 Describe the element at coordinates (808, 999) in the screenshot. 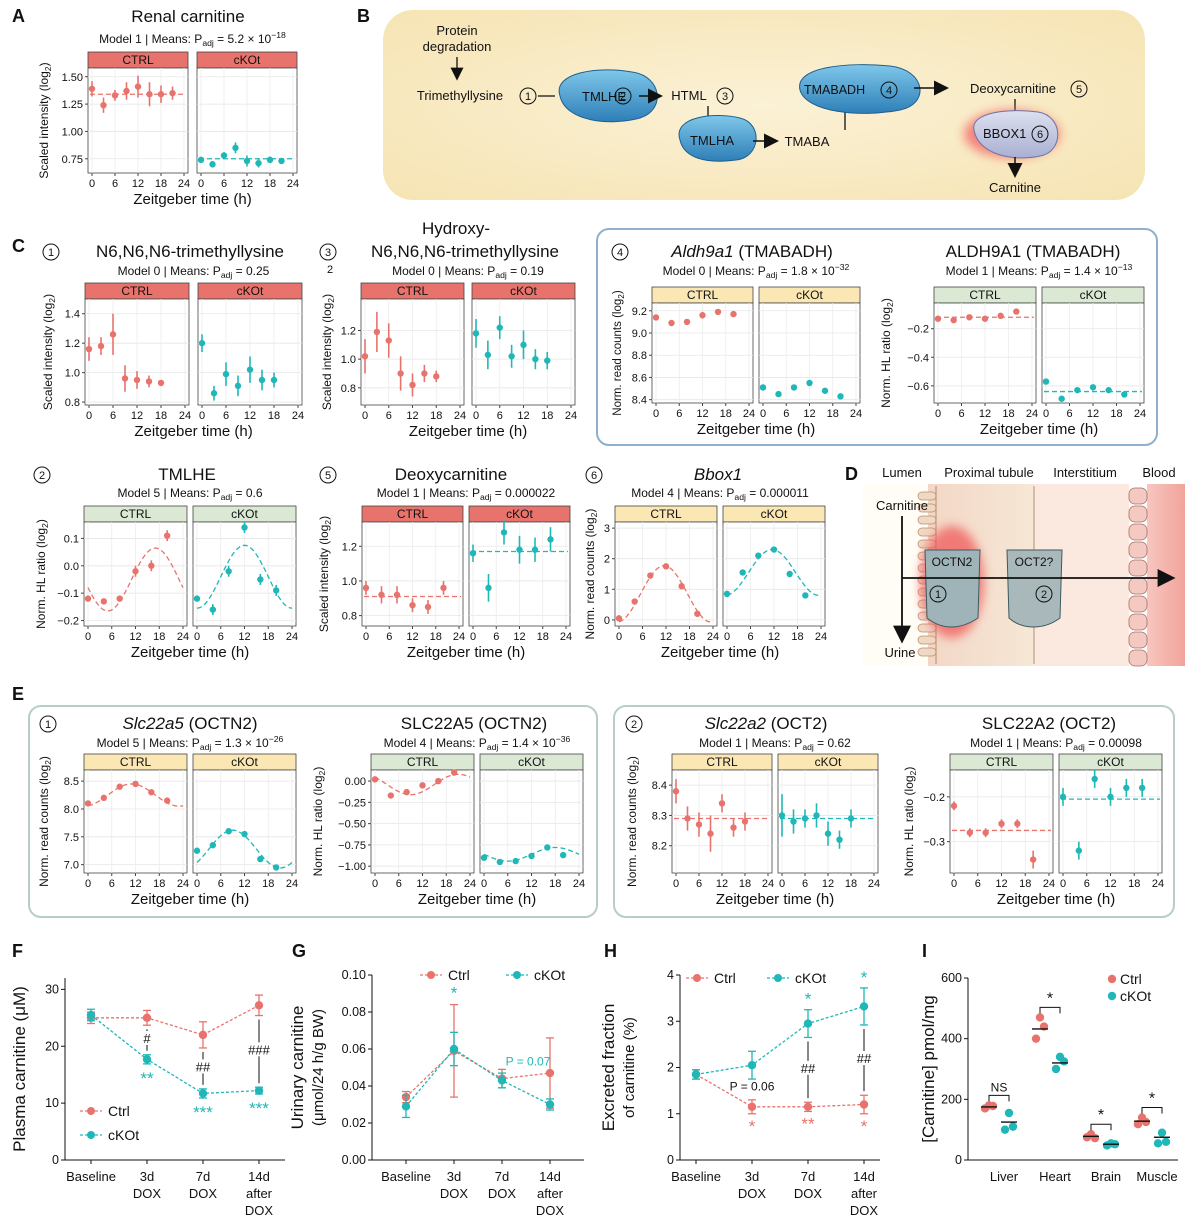

I see `significance-star: *` at that location.